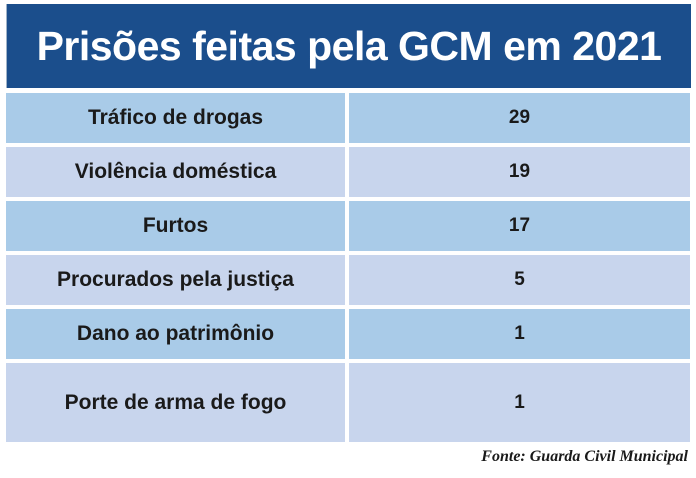 The image size is (696, 478). I want to click on table-row: Dano ao patrimônio 1, so click(348, 334).